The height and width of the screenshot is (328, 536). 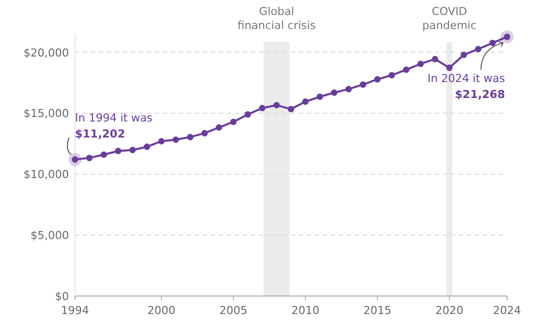 I want to click on band-label: COVID pandemic, so click(x=449, y=18).